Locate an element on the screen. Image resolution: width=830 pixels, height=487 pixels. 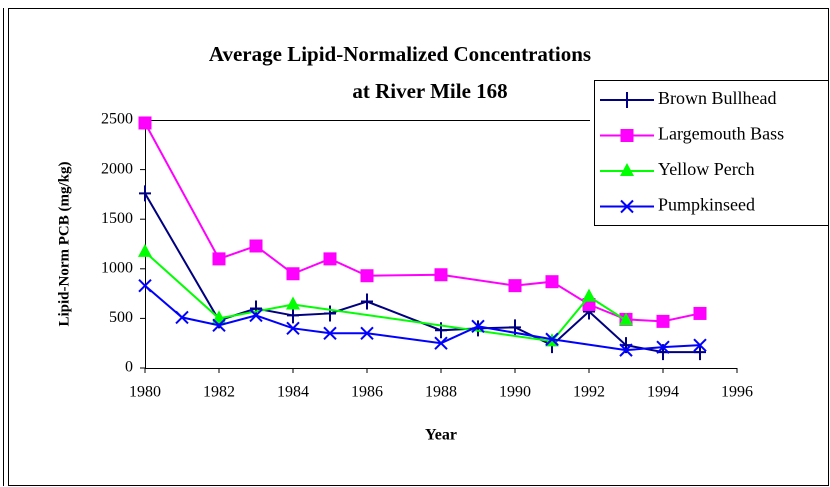
y-tick-label: 1000 is located at coordinates (117, 267).